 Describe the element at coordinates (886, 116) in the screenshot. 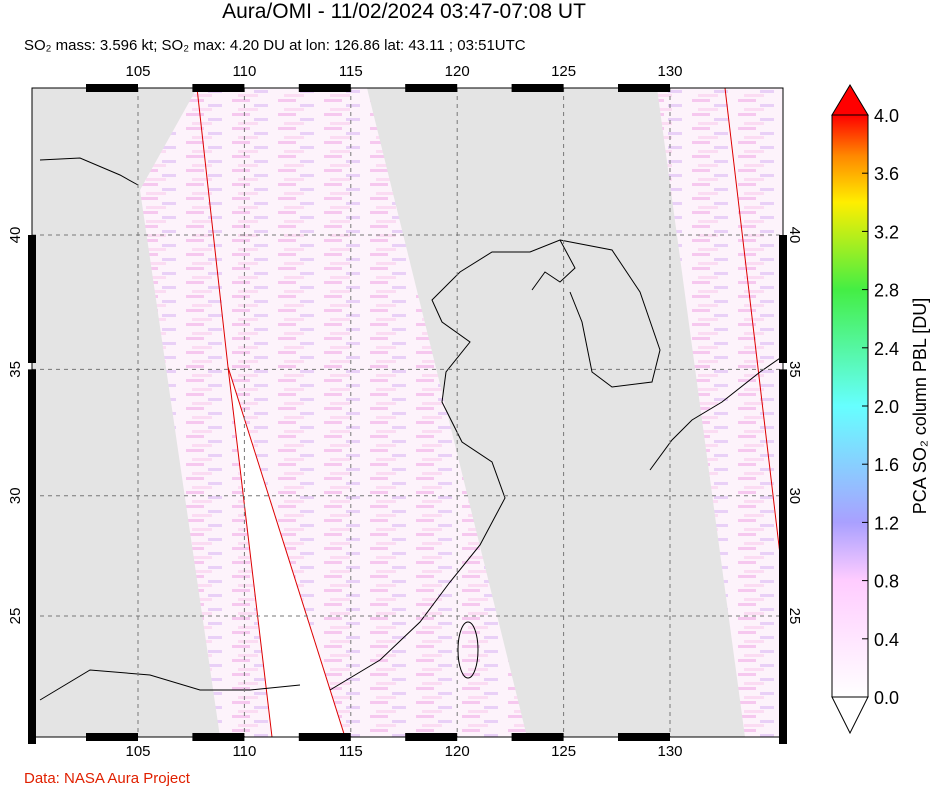

I see `colorbar-label: 4.0` at that location.